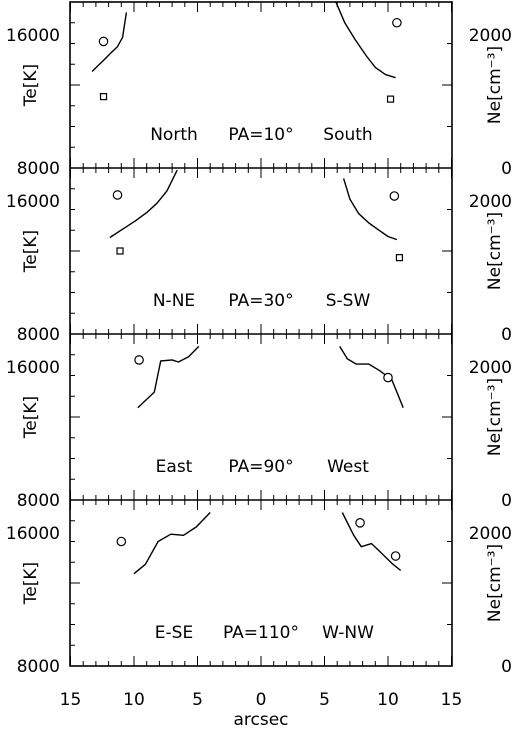  What do you see at coordinates (174, 467) in the screenshot?
I see `panel-caption-left: East` at bounding box center [174, 467].